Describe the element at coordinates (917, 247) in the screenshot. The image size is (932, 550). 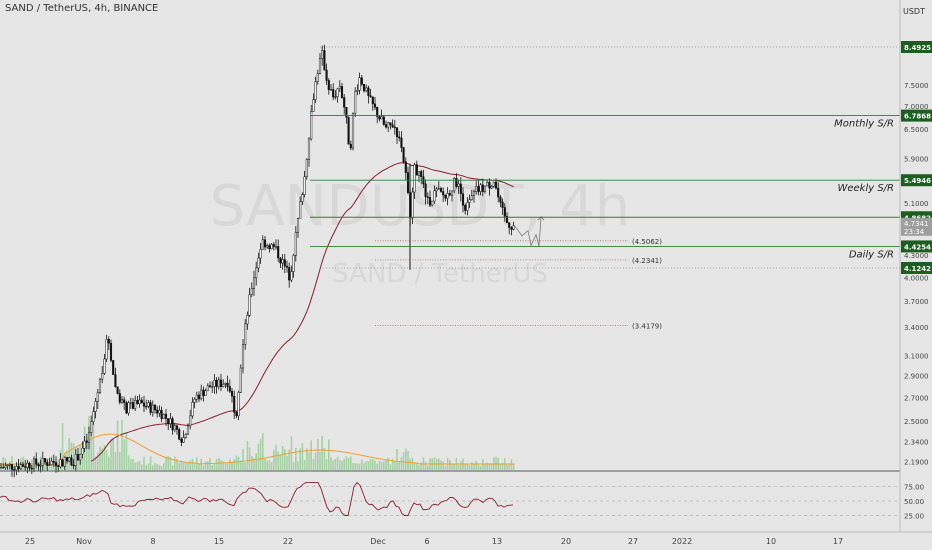
I see `sr-level-value: 4.4254` at that location.